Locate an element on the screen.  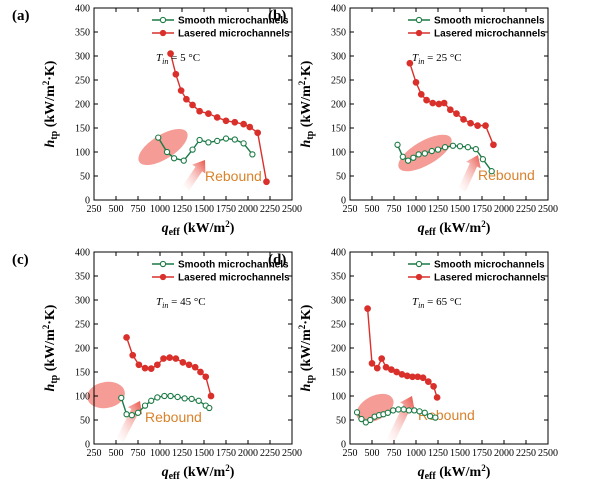
inlet-temperature-label: Tin = 5 °C is located at coordinates (178, 59).